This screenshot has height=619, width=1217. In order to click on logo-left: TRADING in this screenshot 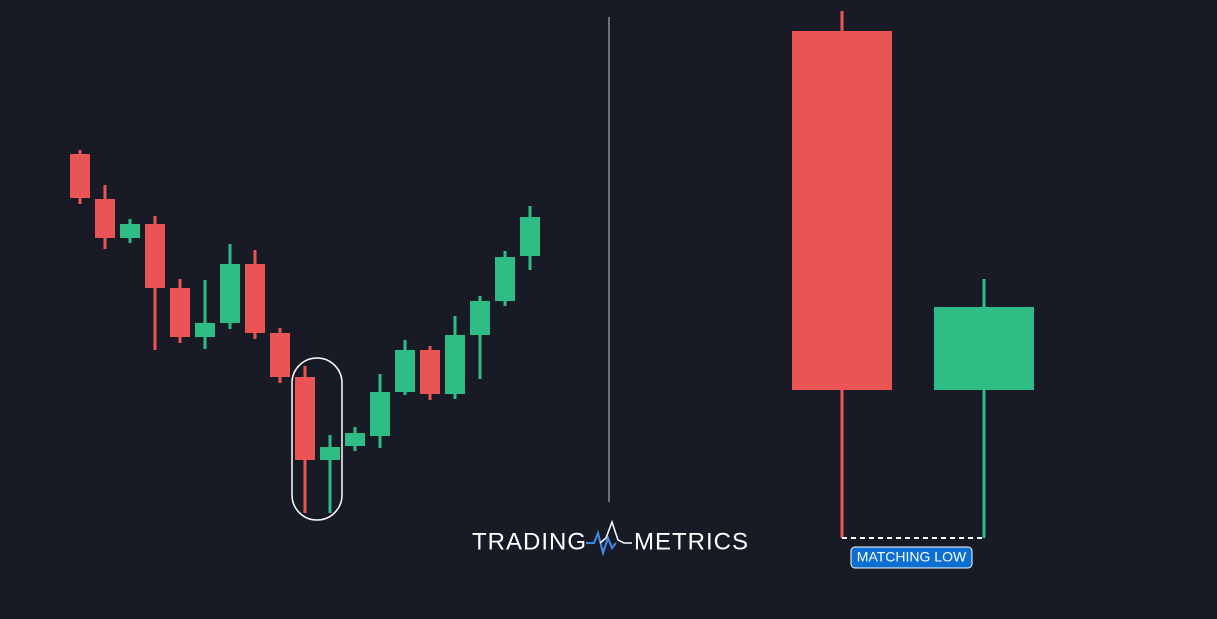, I will do `click(529, 541)`.